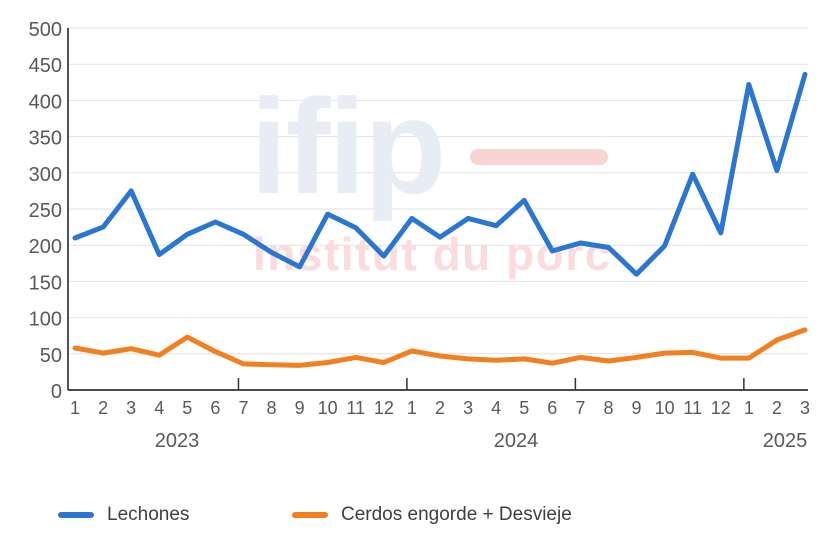 The width and height of the screenshot is (820, 551). I want to click on x-axis-year-label: 2025, so click(785, 441).